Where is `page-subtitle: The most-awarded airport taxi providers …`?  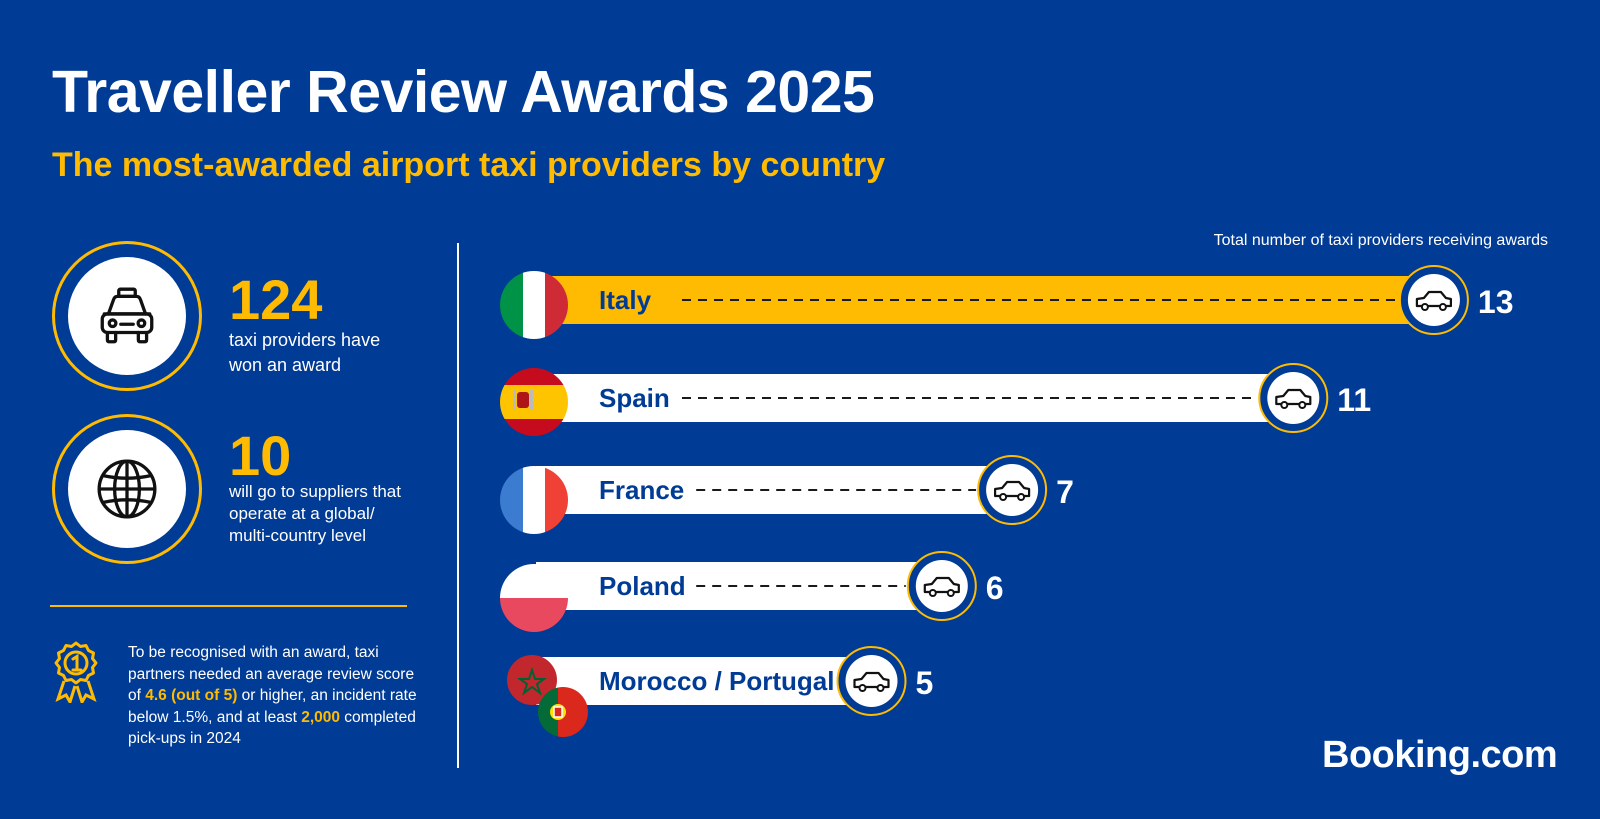 page-subtitle: The most-awarded airport taxi providers … is located at coordinates (469, 165).